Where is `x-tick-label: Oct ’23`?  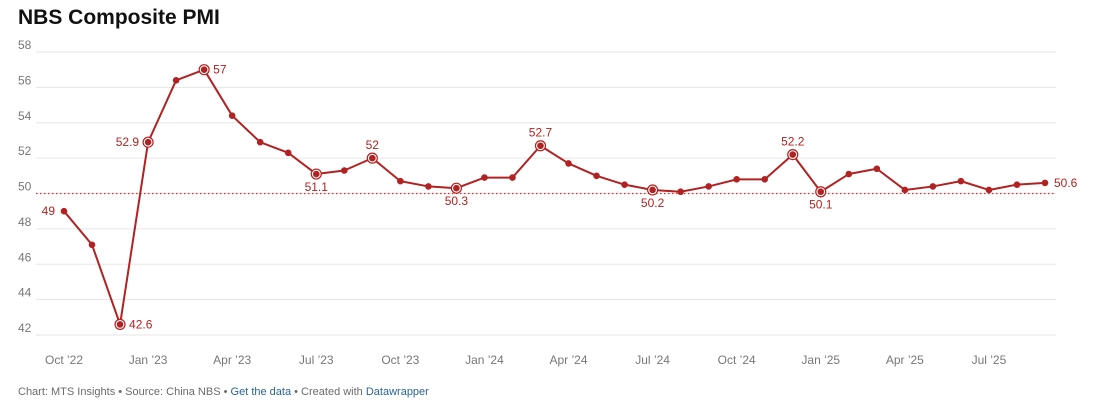 x-tick-label: Oct ’23 is located at coordinates (400, 360).